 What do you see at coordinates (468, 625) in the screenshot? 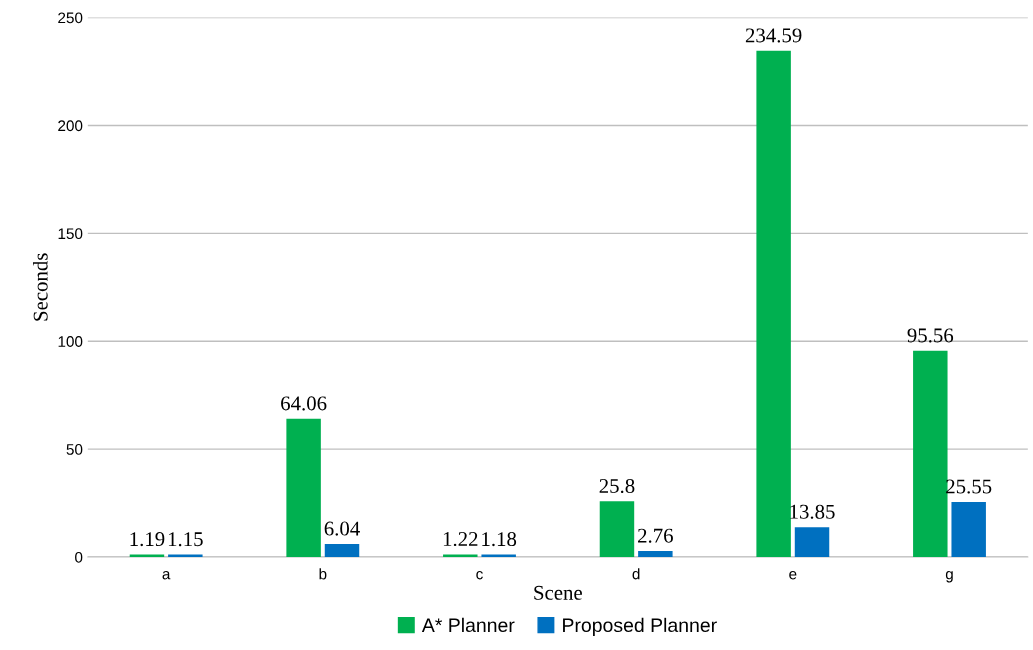
I see `legend-label: A* Planner` at bounding box center [468, 625].